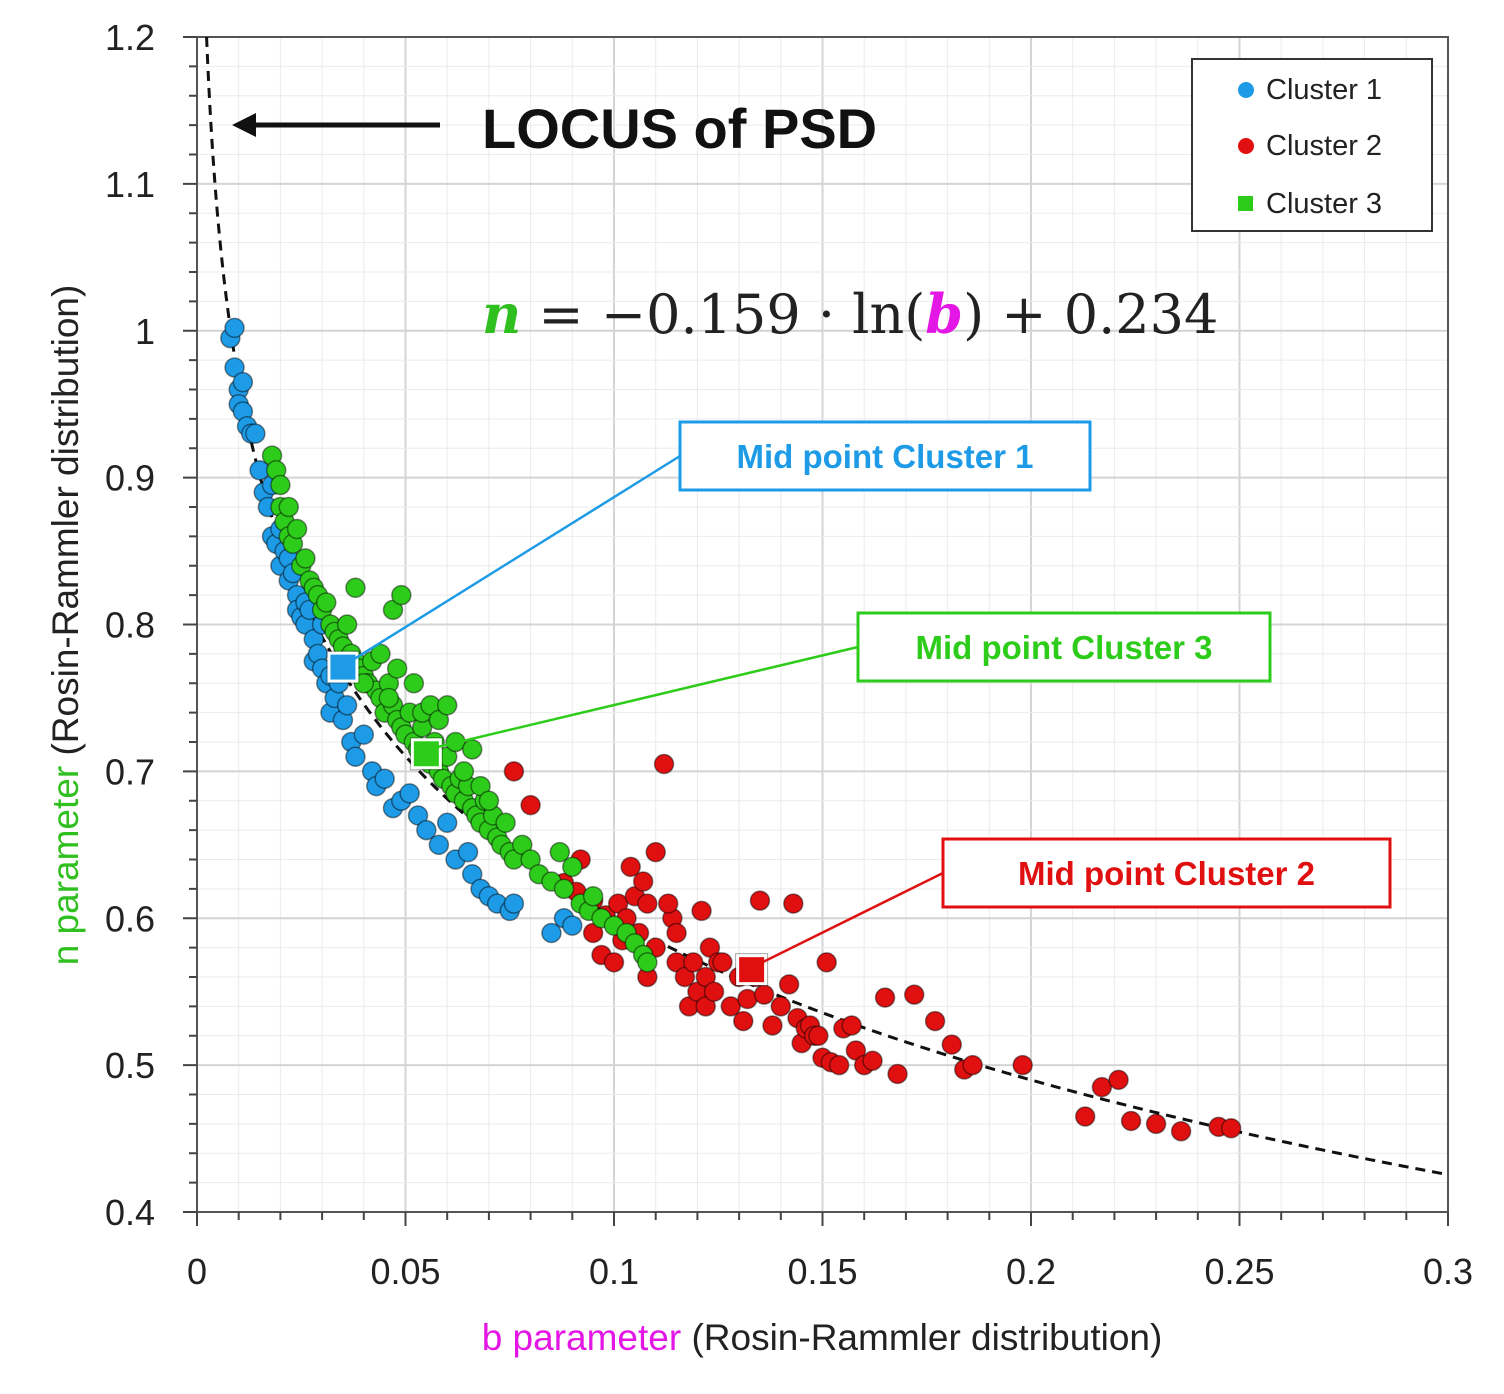  I want to click on legend-label-cluster-1: Cluster 1, so click(1324, 90).